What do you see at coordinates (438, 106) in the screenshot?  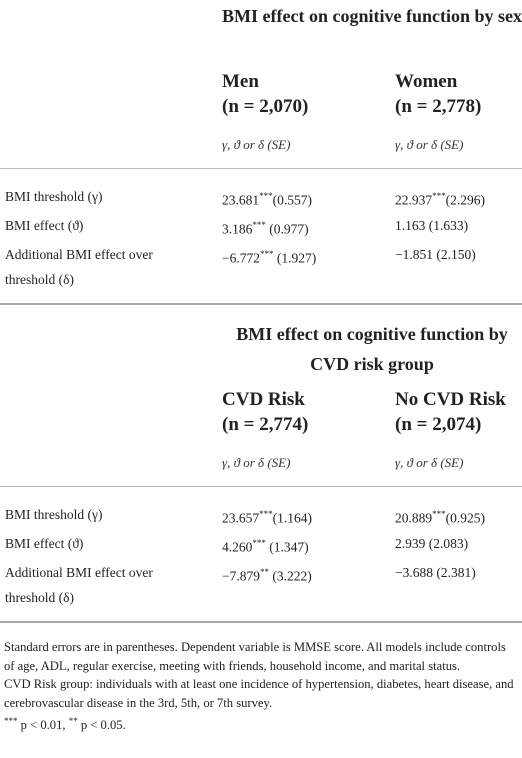 I see `group-n: (n = 2,778)` at bounding box center [438, 106].